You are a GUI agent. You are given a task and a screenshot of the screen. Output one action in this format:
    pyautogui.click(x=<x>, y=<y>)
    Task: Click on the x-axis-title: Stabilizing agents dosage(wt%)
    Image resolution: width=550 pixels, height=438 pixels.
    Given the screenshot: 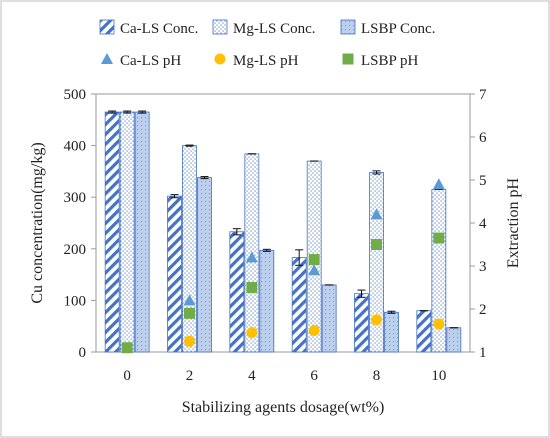 What is the action you would take?
    pyautogui.click(x=283, y=407)
    